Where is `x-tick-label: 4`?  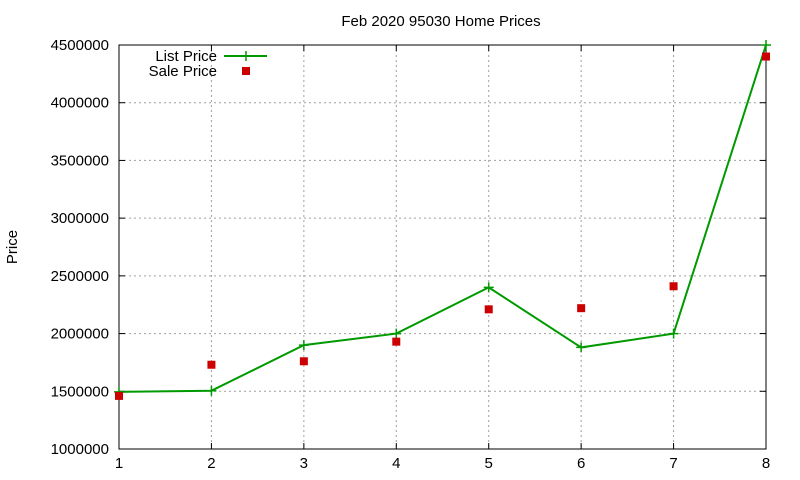 x-tick-label: 4 is located at coordinates (396, 463).